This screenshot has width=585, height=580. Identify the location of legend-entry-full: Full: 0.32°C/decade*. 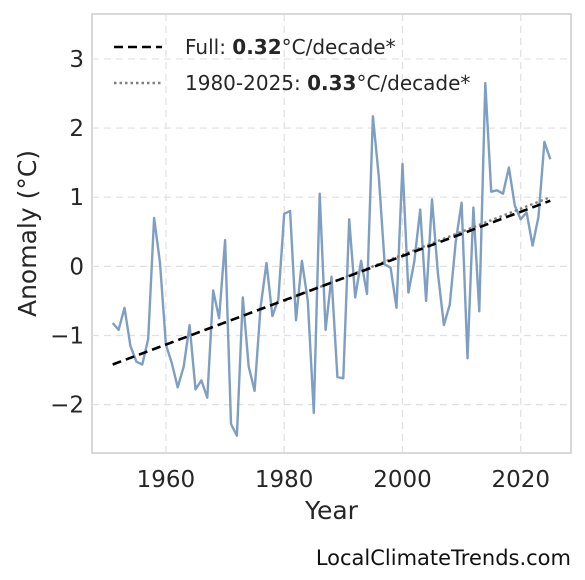
(290, 47).